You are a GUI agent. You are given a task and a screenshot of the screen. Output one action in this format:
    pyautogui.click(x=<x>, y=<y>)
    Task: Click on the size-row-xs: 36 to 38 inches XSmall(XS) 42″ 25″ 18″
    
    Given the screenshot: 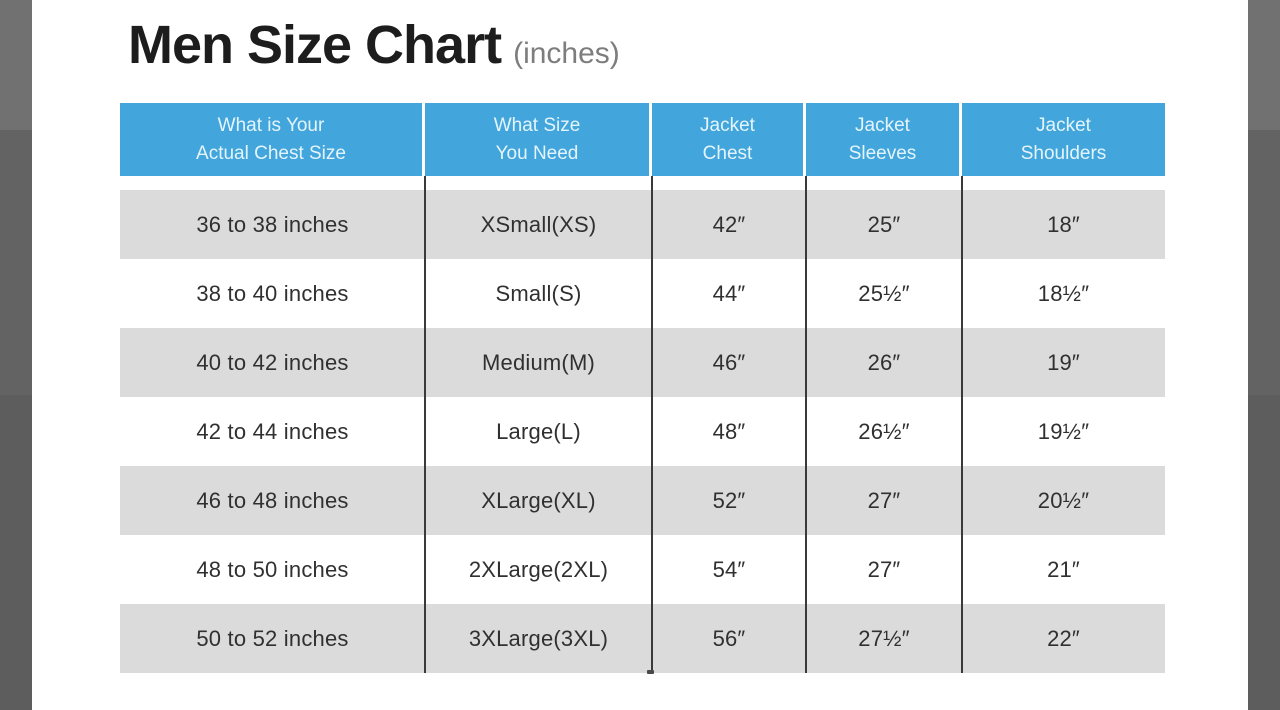 What is the action you would take?
    pyautogui.click(x=642, y=224)
    